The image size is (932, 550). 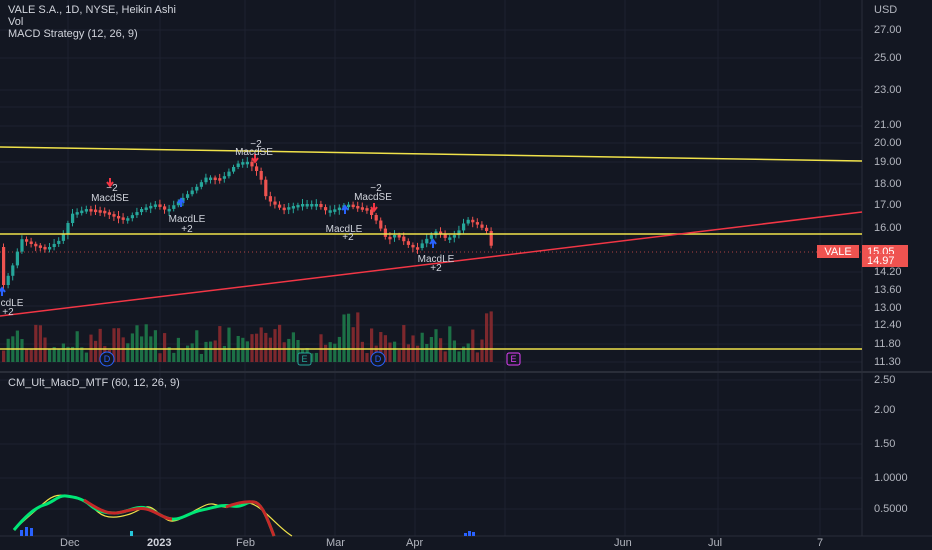 I want to click on price-tick: 21.00, so click(x=888, y=125).